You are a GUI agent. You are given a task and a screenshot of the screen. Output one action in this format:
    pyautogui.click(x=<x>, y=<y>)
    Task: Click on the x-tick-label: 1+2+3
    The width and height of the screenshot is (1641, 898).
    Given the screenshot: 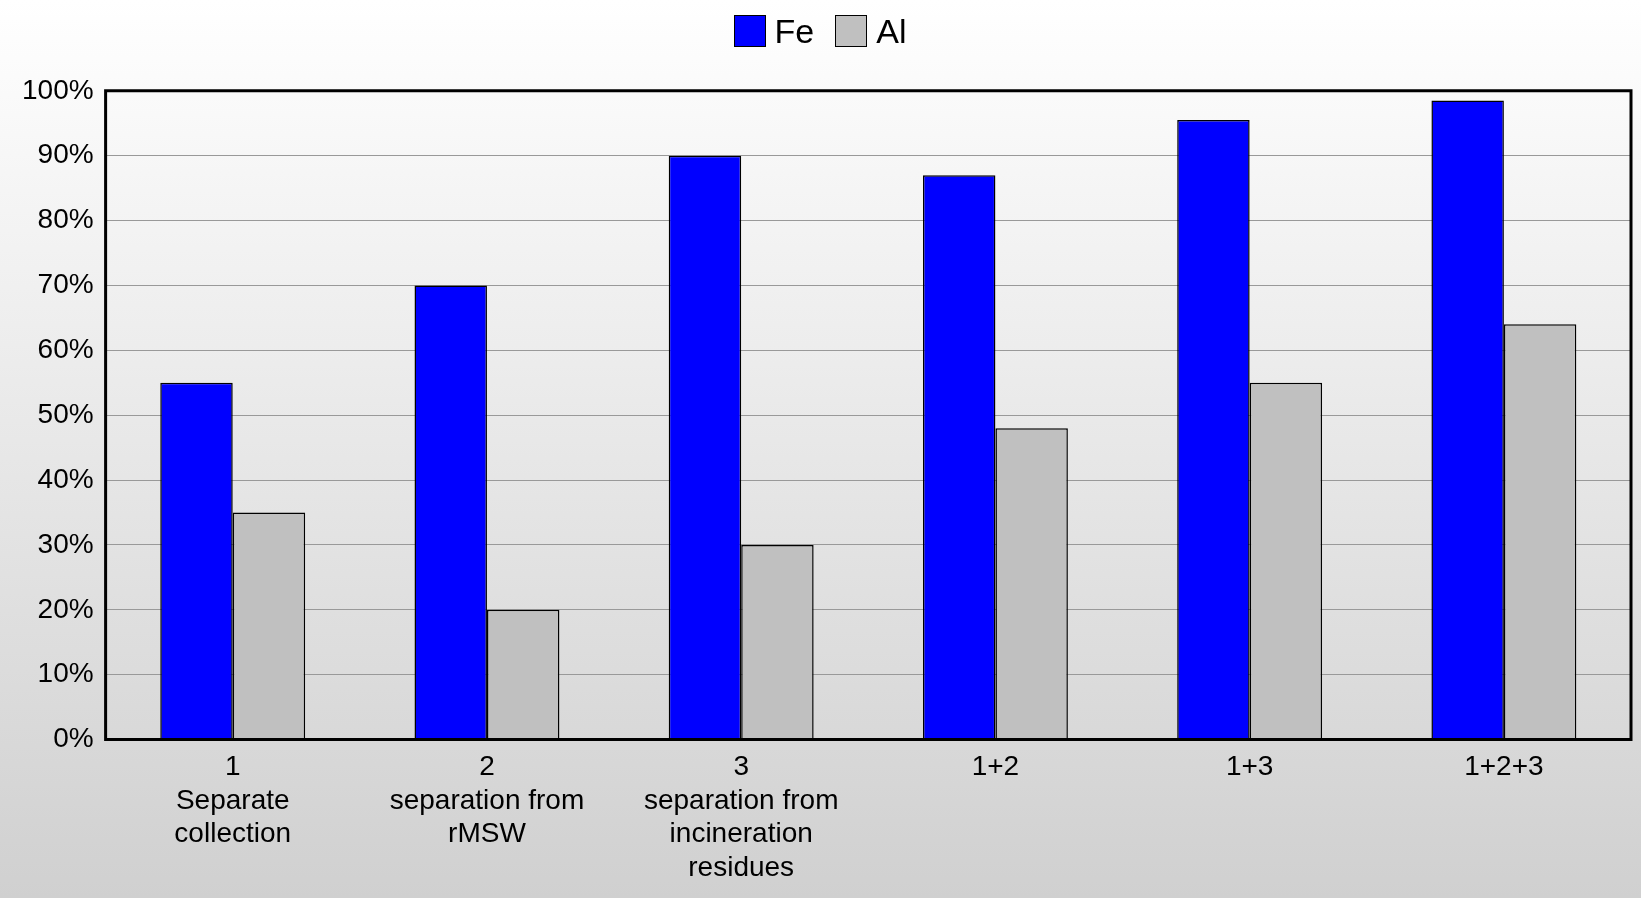 What is the action you would take?
    pyautogui.click(x=1504, y=766)
    